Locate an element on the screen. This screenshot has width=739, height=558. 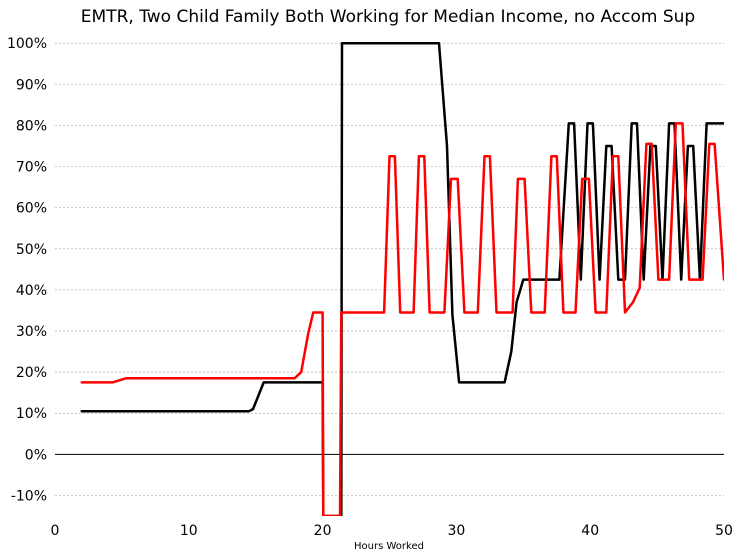
y-tick-label: 90% is located at coordinates (31, 85).